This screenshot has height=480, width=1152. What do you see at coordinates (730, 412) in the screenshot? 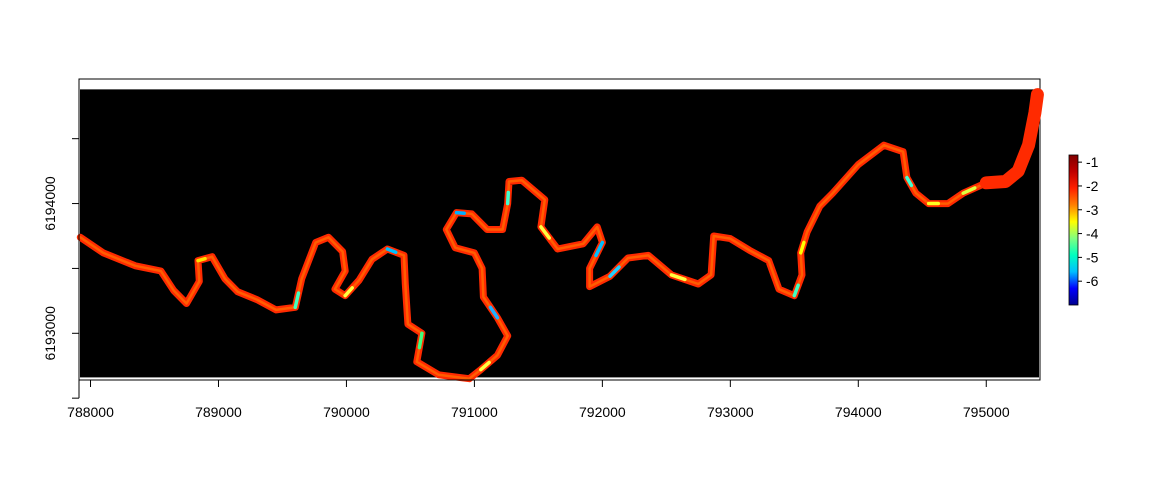
I see `x-tick-label: 793000` at bounding box center [730, 412].